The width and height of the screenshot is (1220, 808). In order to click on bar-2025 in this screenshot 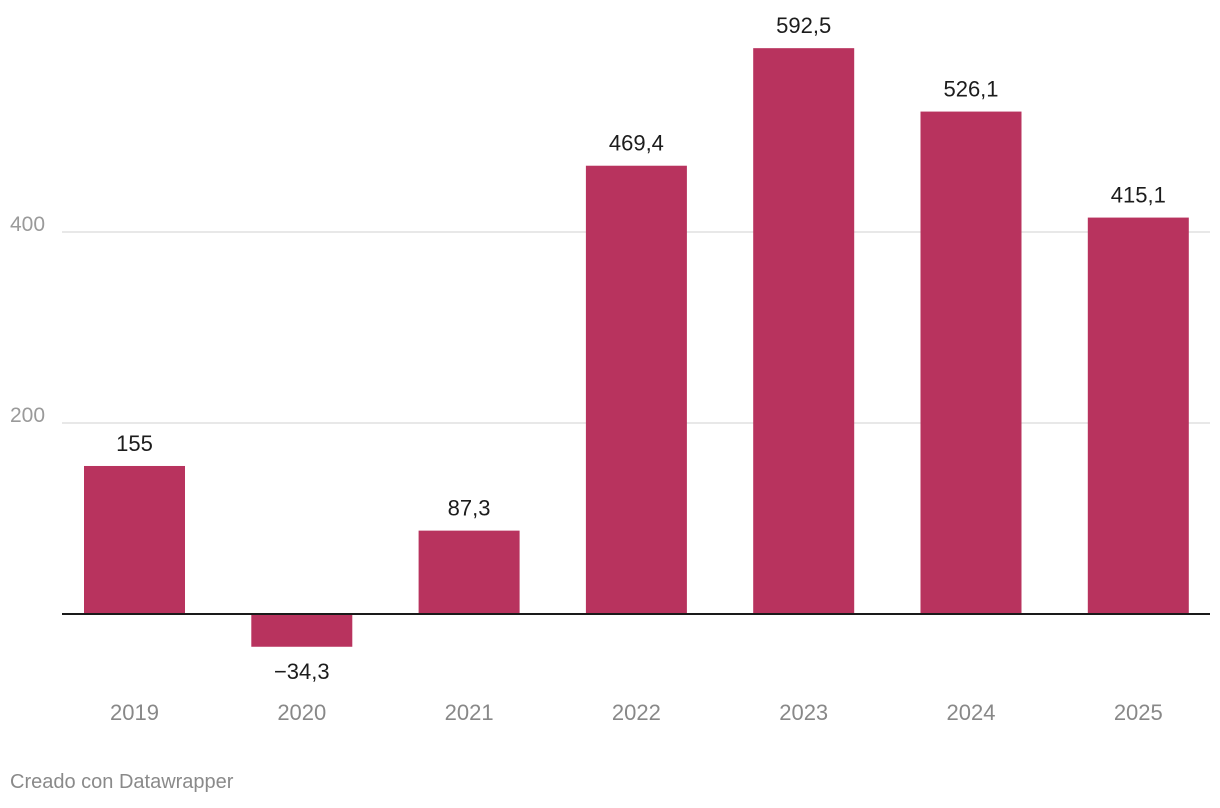, I will do `click(1138, 415)`.